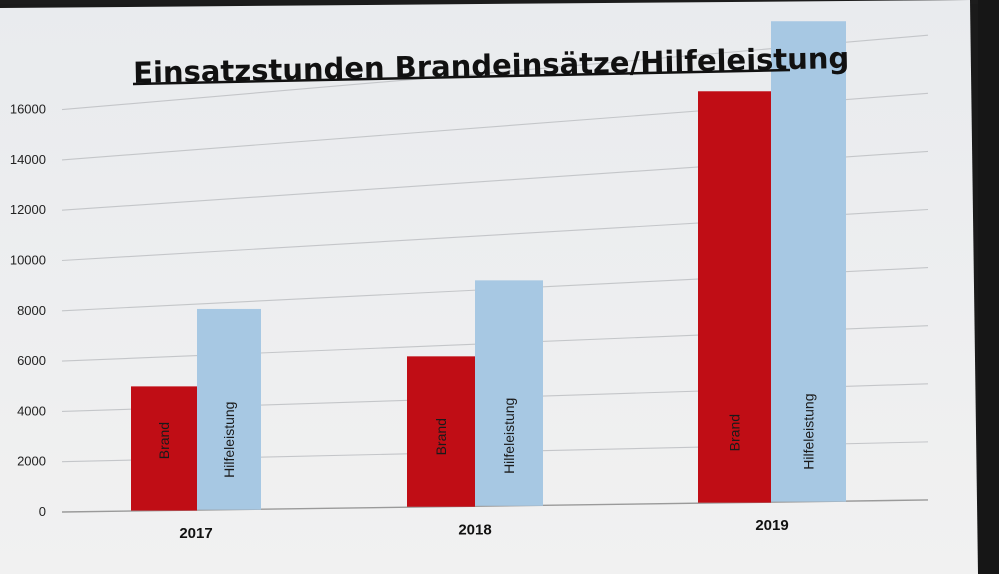  What do you see at coordinates (988, 287) in the screenshot?
I see `screen-border` at bounding box center [988, 287].